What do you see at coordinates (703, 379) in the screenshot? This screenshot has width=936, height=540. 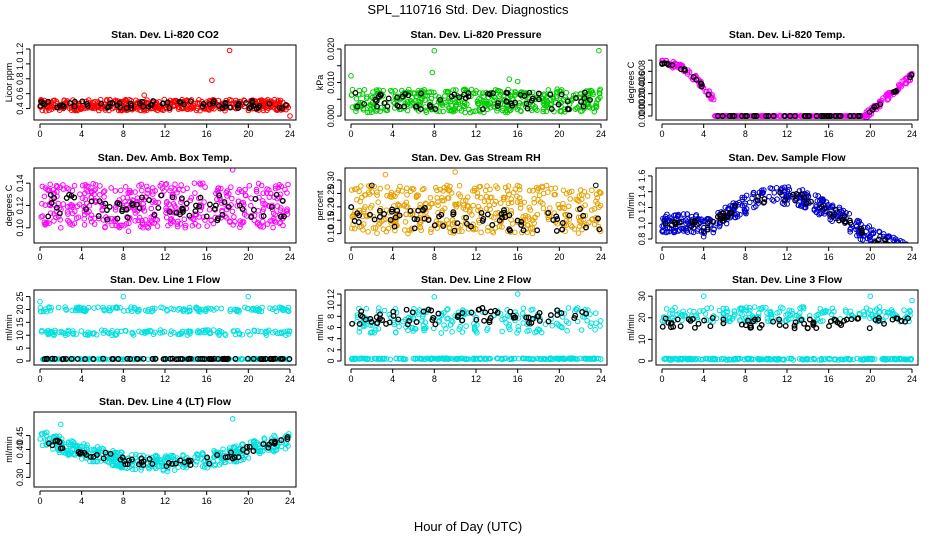 I see `x-tick-label: 4` at bounding box center [703, 379].